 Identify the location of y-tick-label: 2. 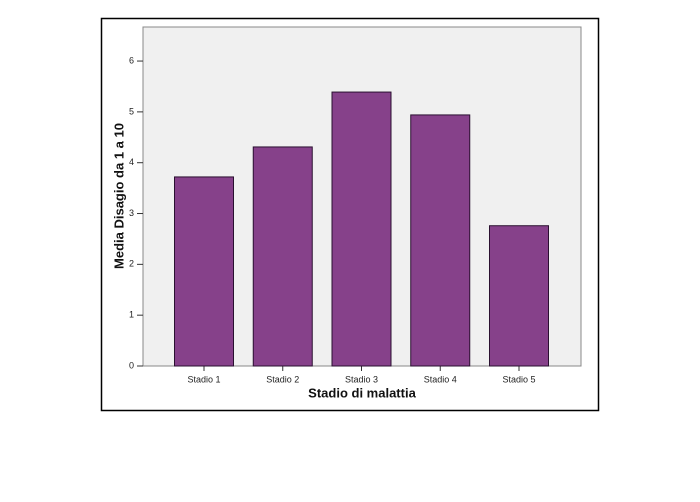
(131, 264).